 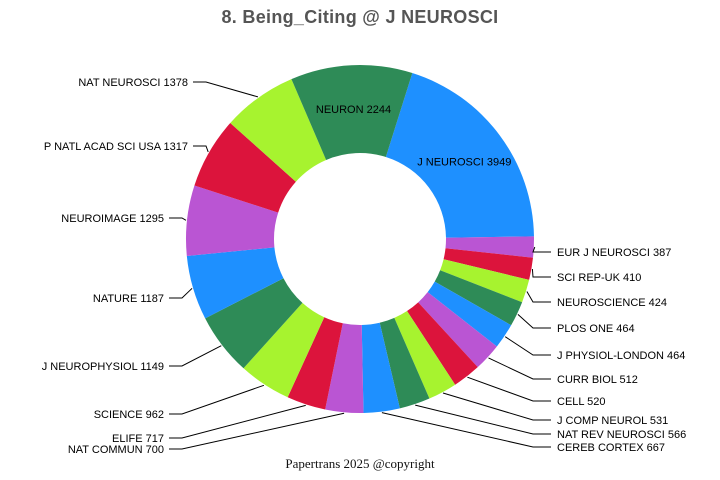 I want to click on segment-label-elife: ELIFE 717, so click(x=138, y=439).